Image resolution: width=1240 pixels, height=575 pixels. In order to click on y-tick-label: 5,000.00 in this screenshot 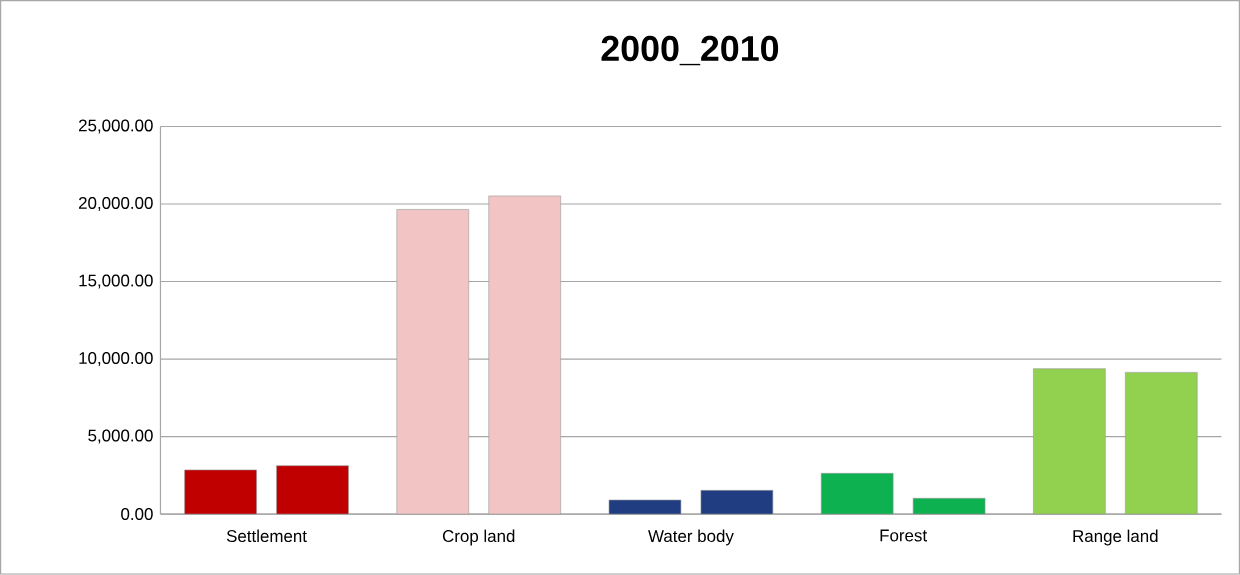, I will do `click(120, 436)`.